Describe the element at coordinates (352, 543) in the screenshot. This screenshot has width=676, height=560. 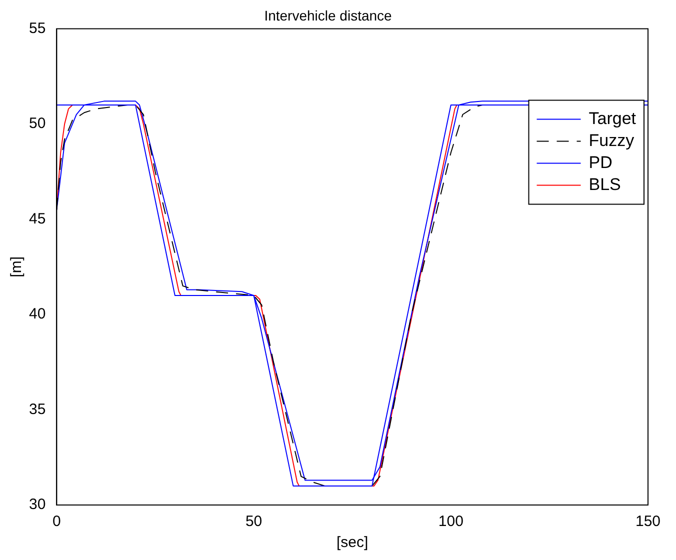
I see `x-axis-title: [sec]` at that location.